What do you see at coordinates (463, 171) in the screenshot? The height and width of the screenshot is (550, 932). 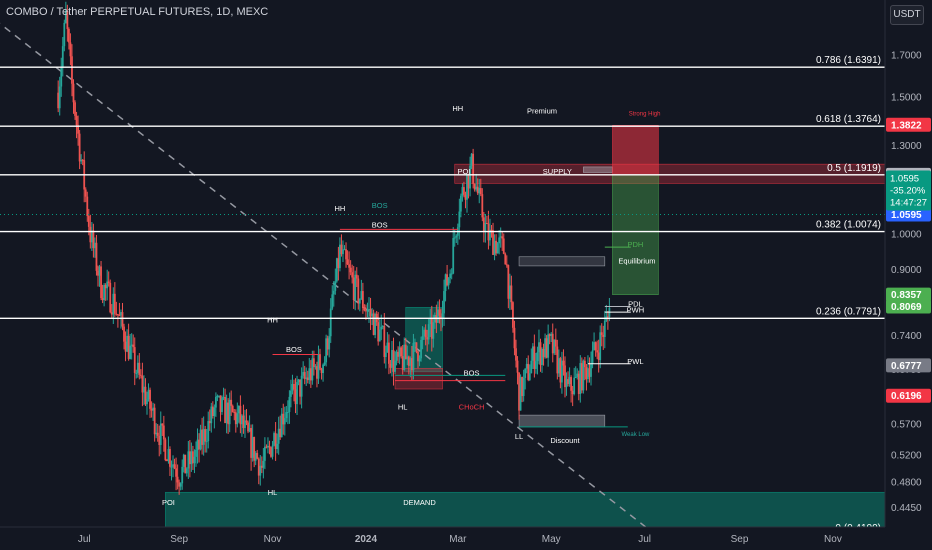 I see `chart-annotation: POI` at bounding box center [463, 171].